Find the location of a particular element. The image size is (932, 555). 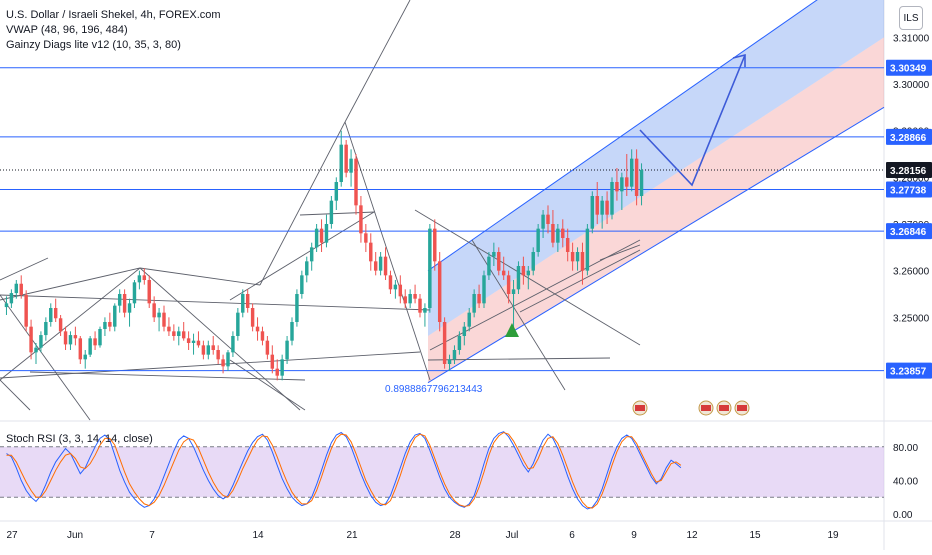

price-tick-label: 3.30000 is located at coordinates (911, 85).